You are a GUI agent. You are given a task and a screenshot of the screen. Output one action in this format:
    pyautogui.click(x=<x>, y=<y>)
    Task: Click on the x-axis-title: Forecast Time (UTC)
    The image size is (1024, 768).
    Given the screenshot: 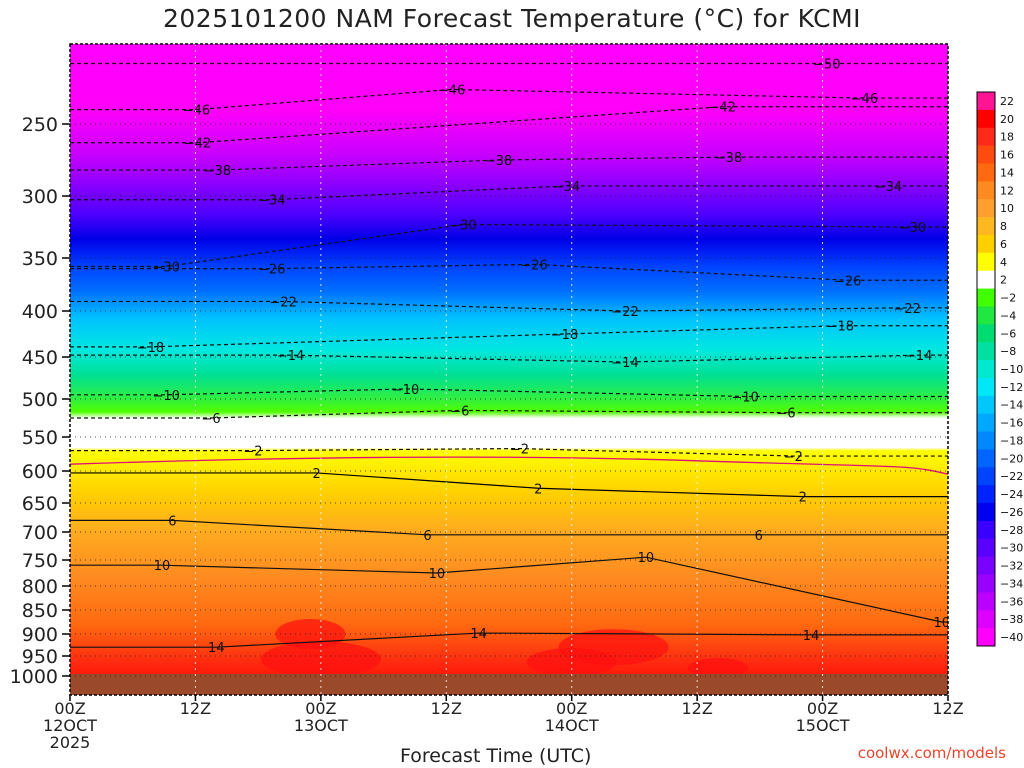 What is the action you would take?
    pyautogui.click(x=496, y=756)
    